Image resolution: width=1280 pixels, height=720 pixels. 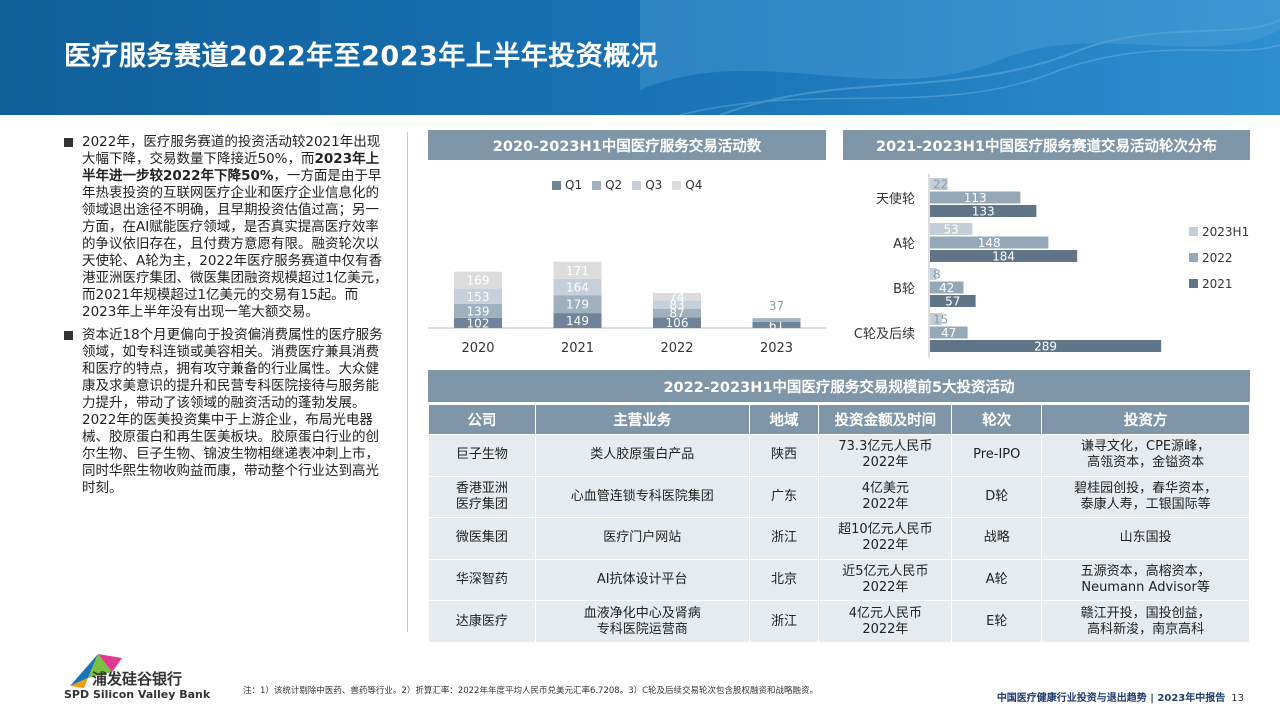 I want to click on legend-item: Q4, so click(x=687, y=185).